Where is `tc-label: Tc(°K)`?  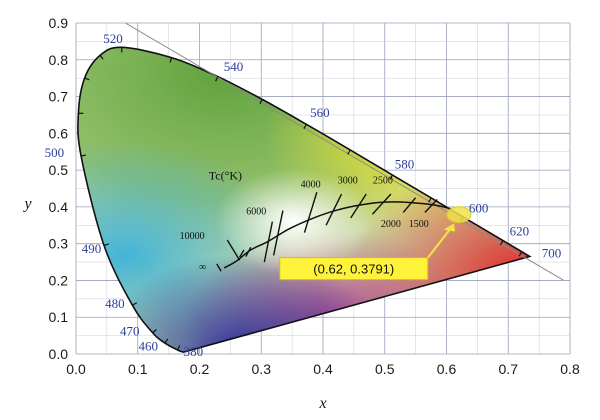
tc-label: Tc(°K) is located at coordinates (225, 175).